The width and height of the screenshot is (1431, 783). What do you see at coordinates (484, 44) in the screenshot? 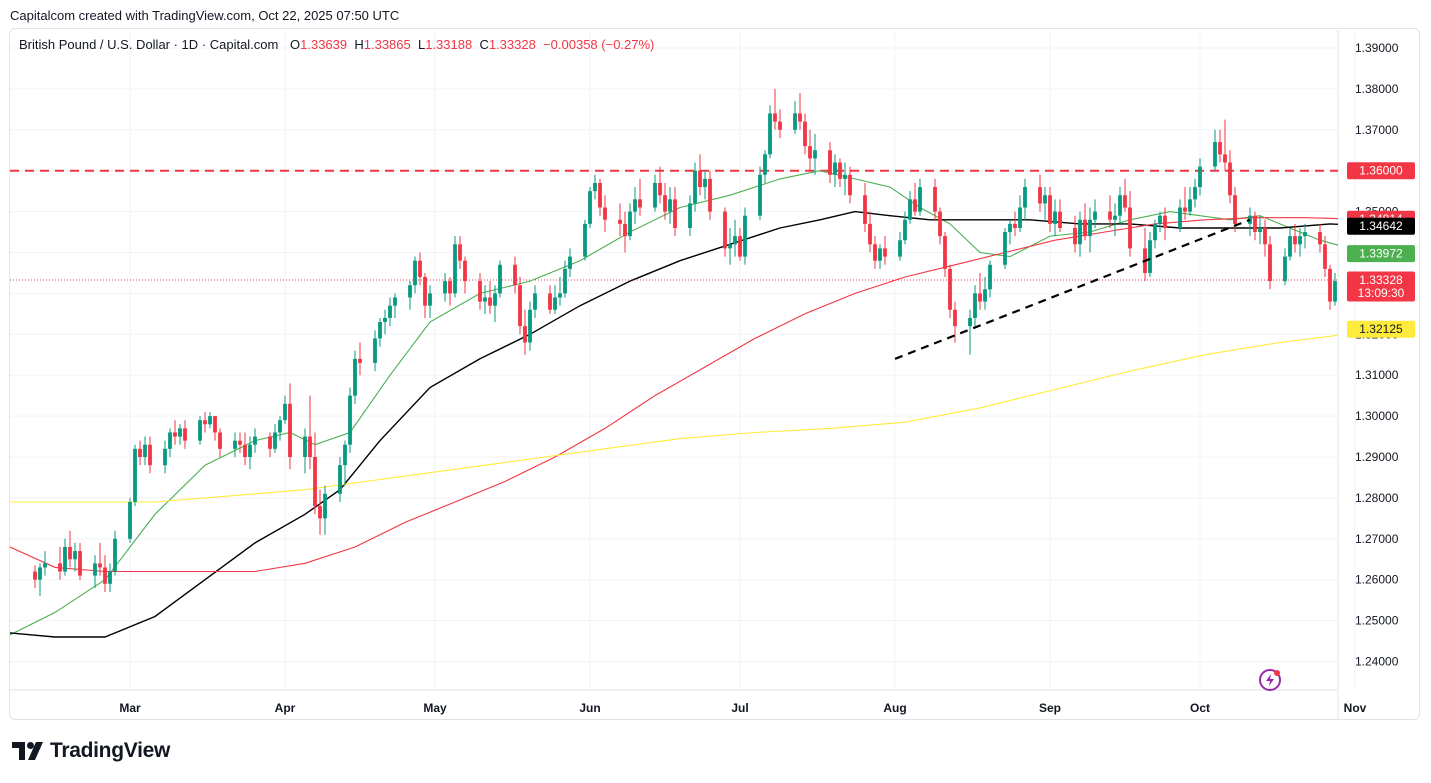
I see `close-label: C` at bounding box center [484, 44].